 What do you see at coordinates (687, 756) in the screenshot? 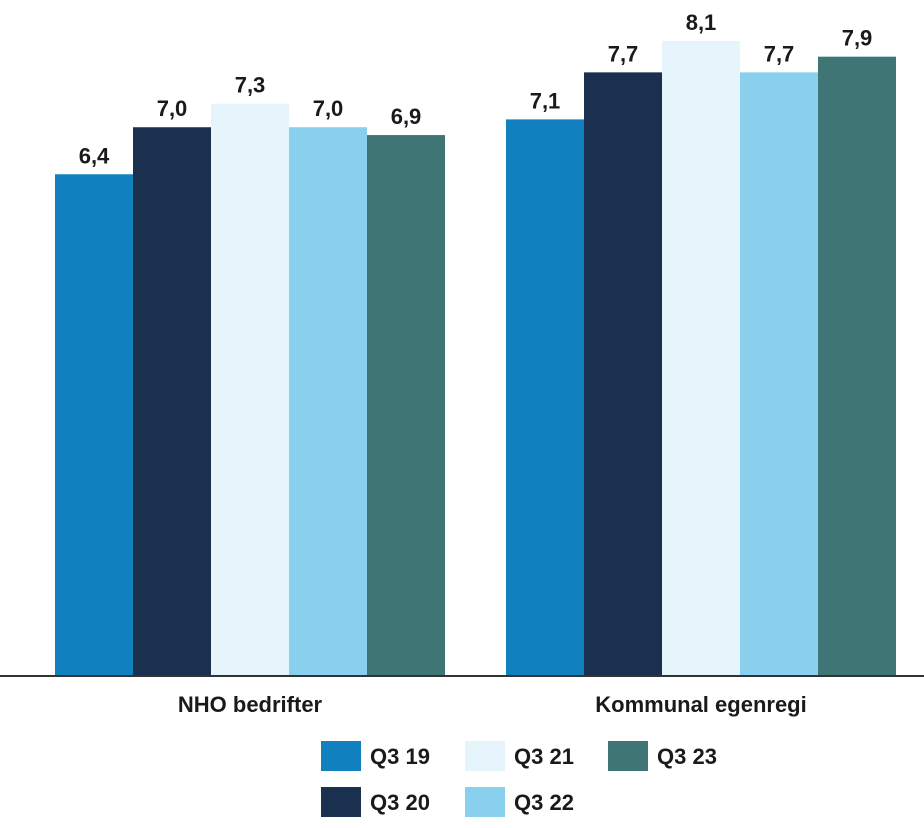
I see `legend-label-5: Q3 23` at bounding box center [687, 756].